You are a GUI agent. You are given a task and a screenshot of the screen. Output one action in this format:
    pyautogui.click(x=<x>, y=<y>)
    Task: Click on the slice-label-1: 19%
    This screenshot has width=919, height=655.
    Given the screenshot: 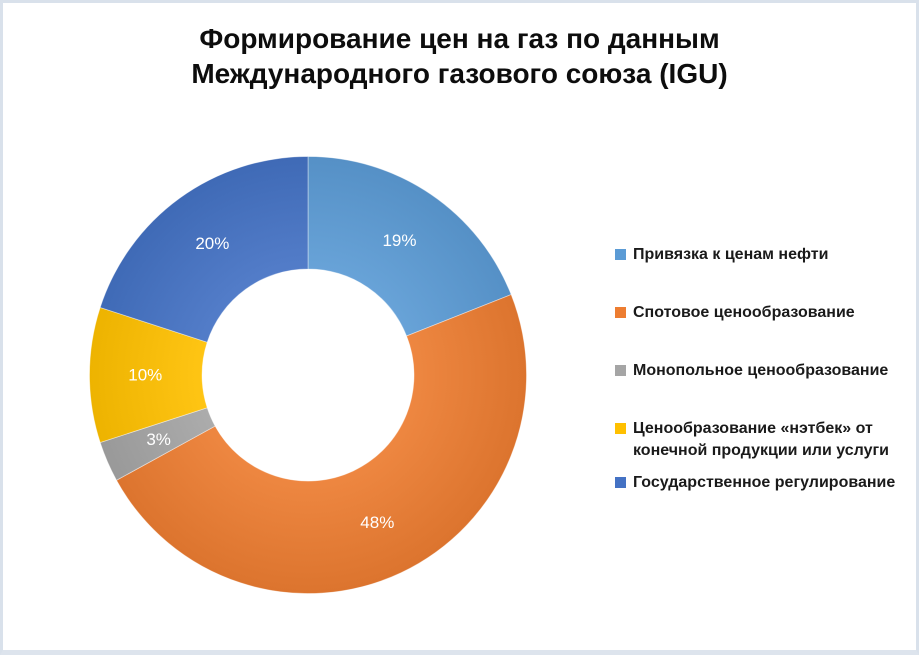 What is the action you would take?
    pyautogui.click(x=399, y=240)
    